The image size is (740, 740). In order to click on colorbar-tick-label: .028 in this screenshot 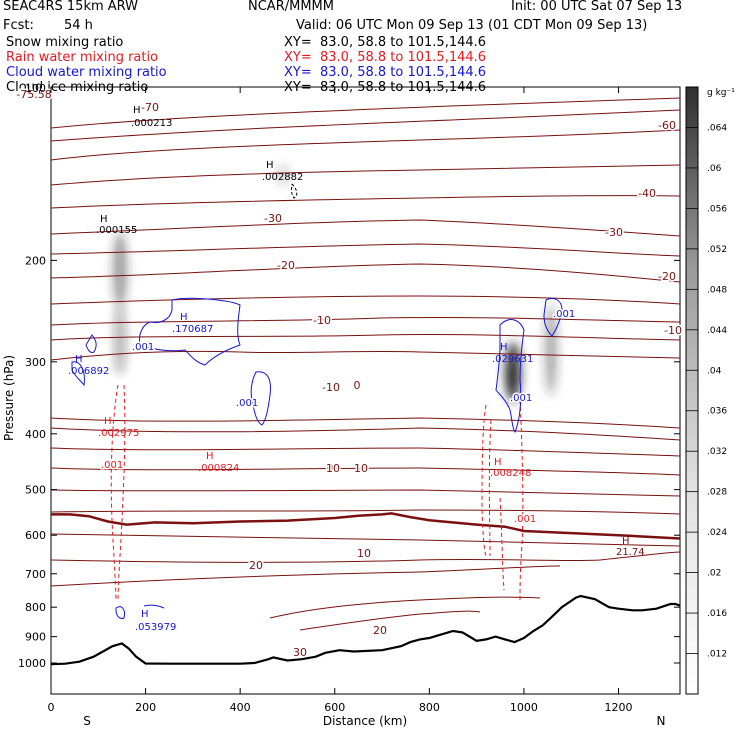, I will do `click(717, 493)`.